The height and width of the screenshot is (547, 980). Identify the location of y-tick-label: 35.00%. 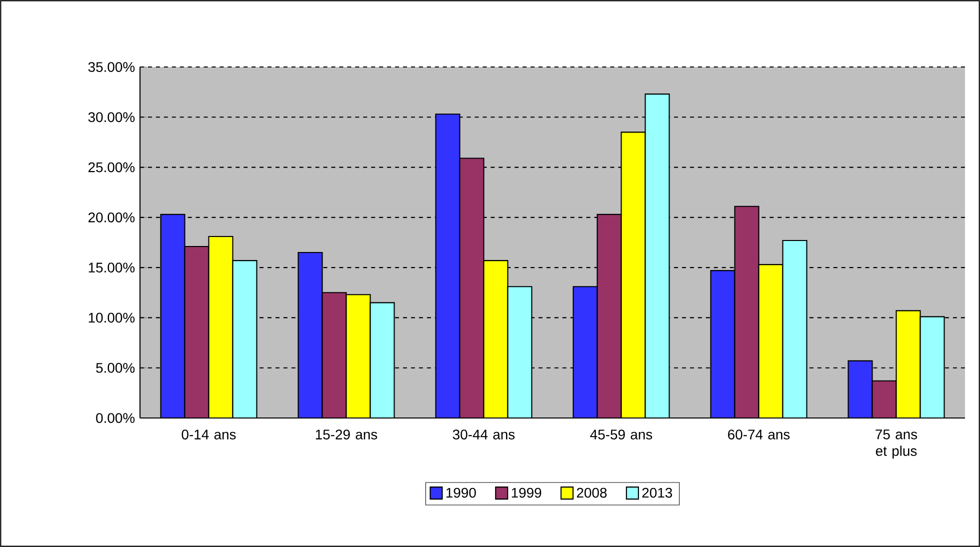
(111, 67).